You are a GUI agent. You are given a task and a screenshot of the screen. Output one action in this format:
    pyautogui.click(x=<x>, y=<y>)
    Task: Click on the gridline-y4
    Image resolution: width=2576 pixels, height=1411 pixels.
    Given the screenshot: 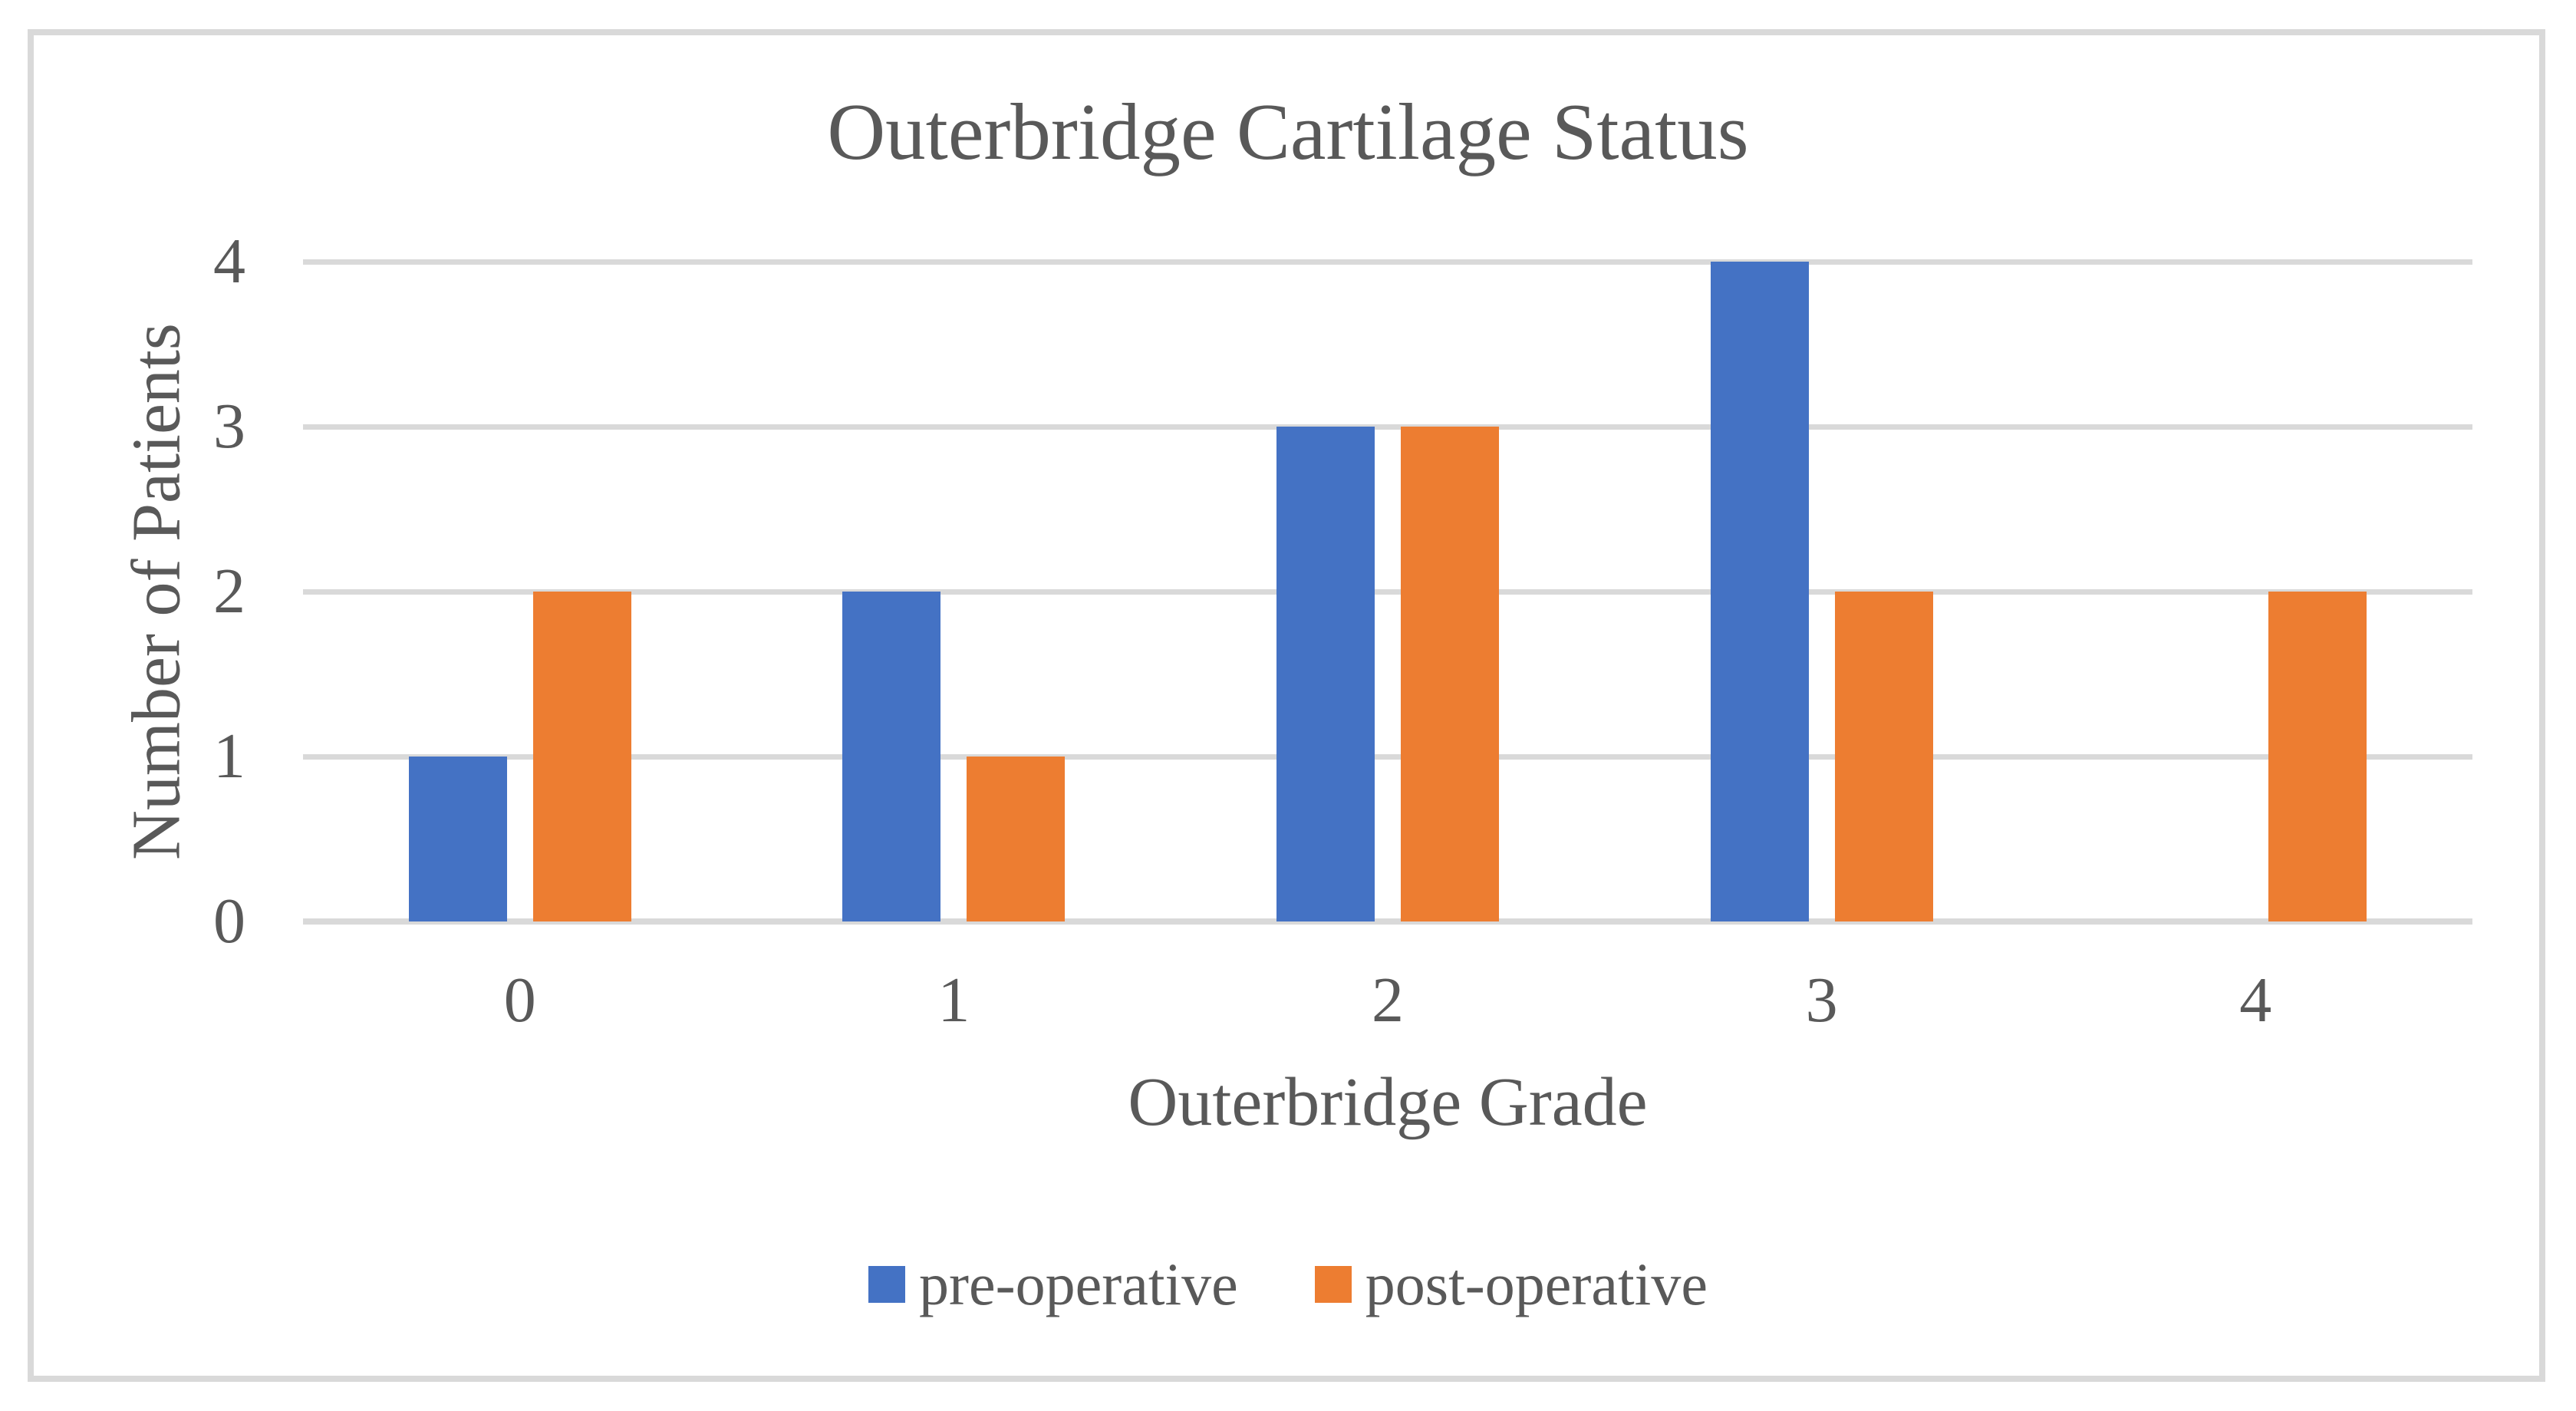 What is the action you would take?
    pyautogui.click(x=1387, y=262)
    